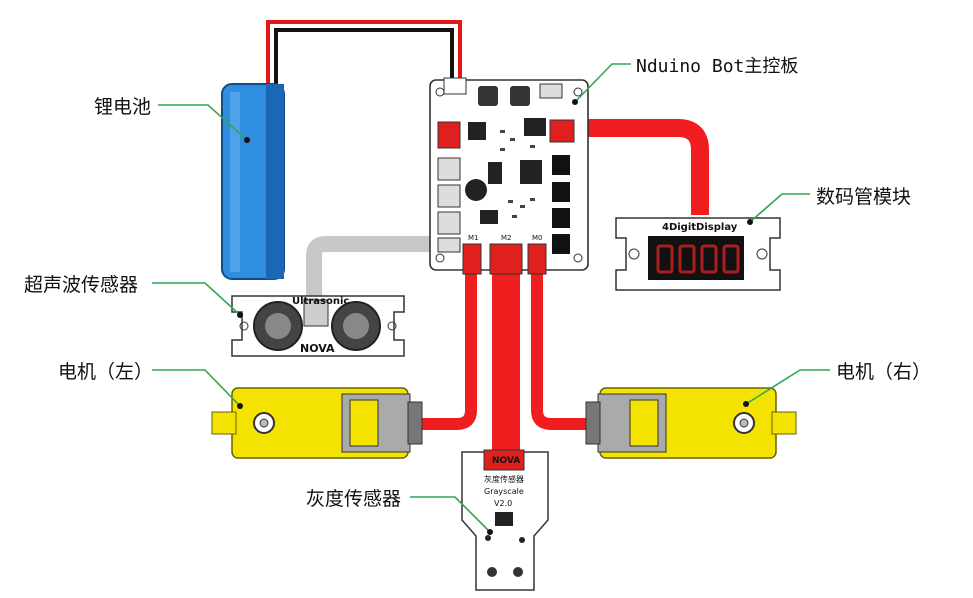 Image resolution: width=973 pixels, height=598 pixels. I want to click on display-board-title: 4DigitDisplay, so click(700, 227).